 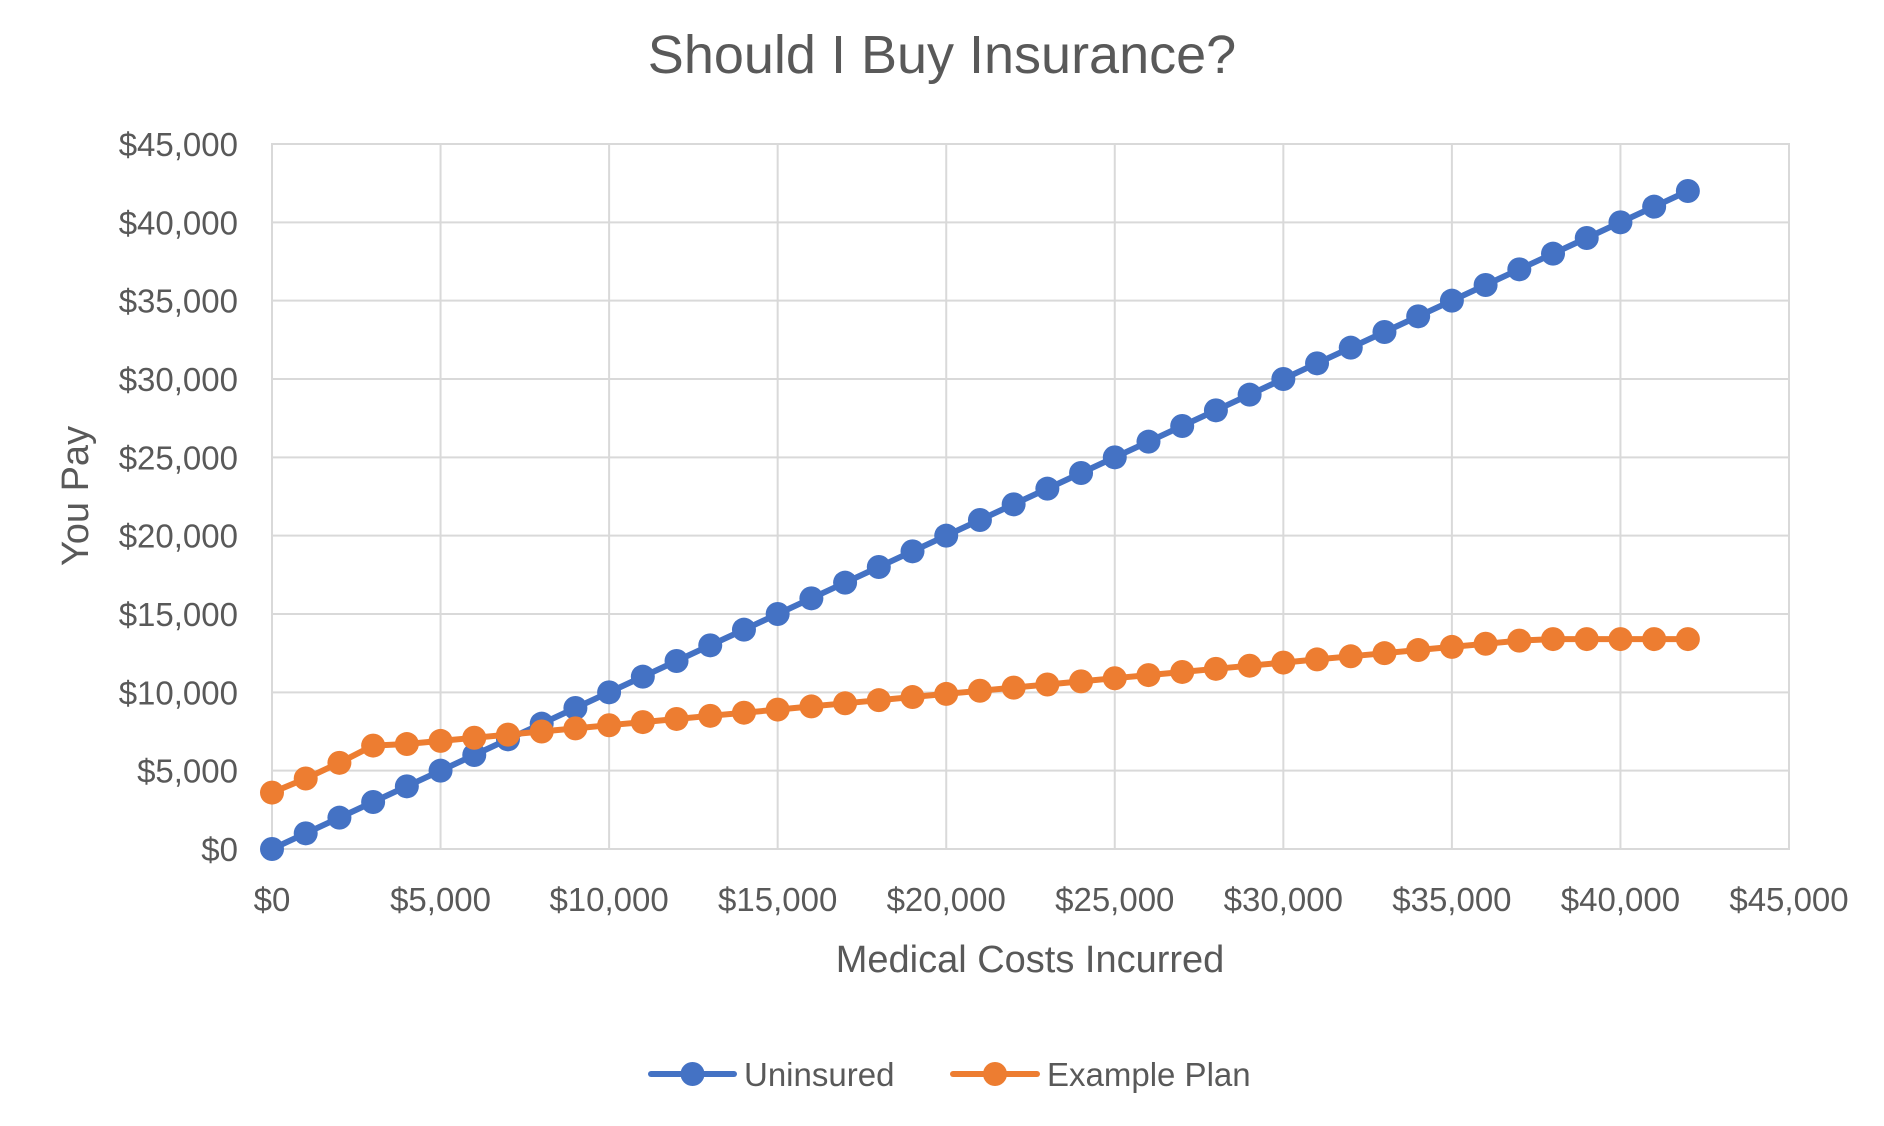 What do you see at coordinates (178, 692) in the screenshot?
I see `y-tick-label: $10,000` at bounding box center [178, 692].